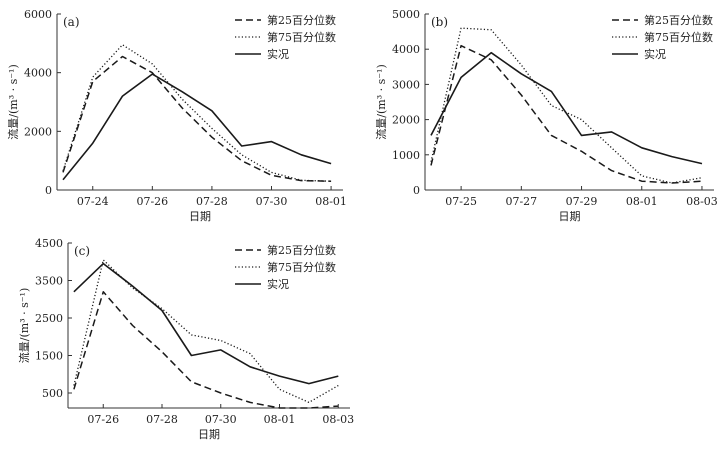 Image resolution: width=720 pixels, height=461 pixels. Describe the element at coordinates (49, 356) in the screenshot. I see `y-tick-label: 1500` at that location.